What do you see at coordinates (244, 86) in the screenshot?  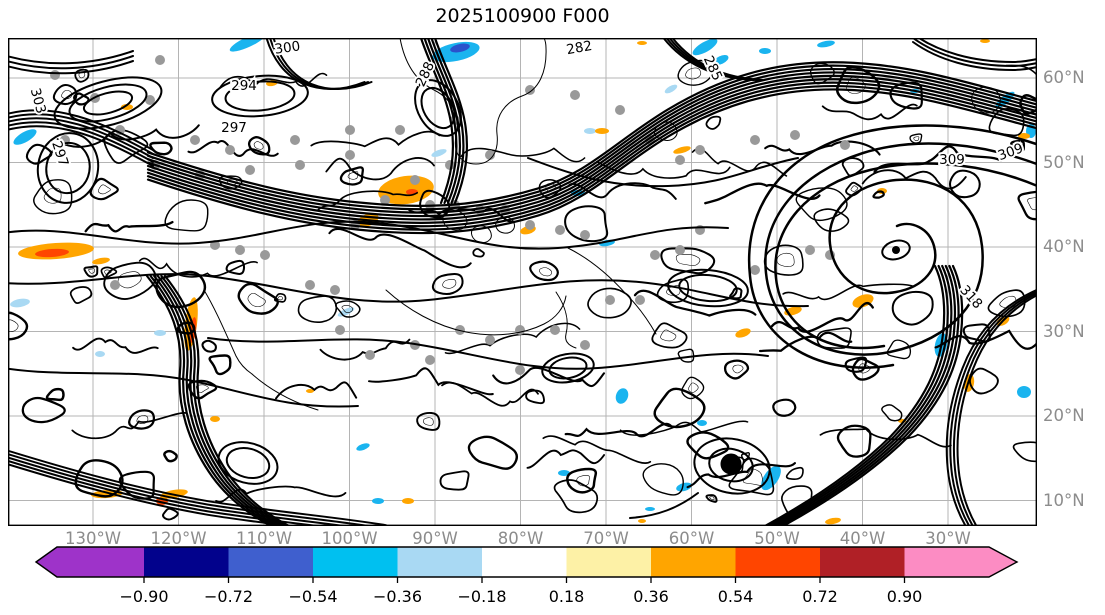 I see `contour-label: 294` at bounding box center [244, 86].